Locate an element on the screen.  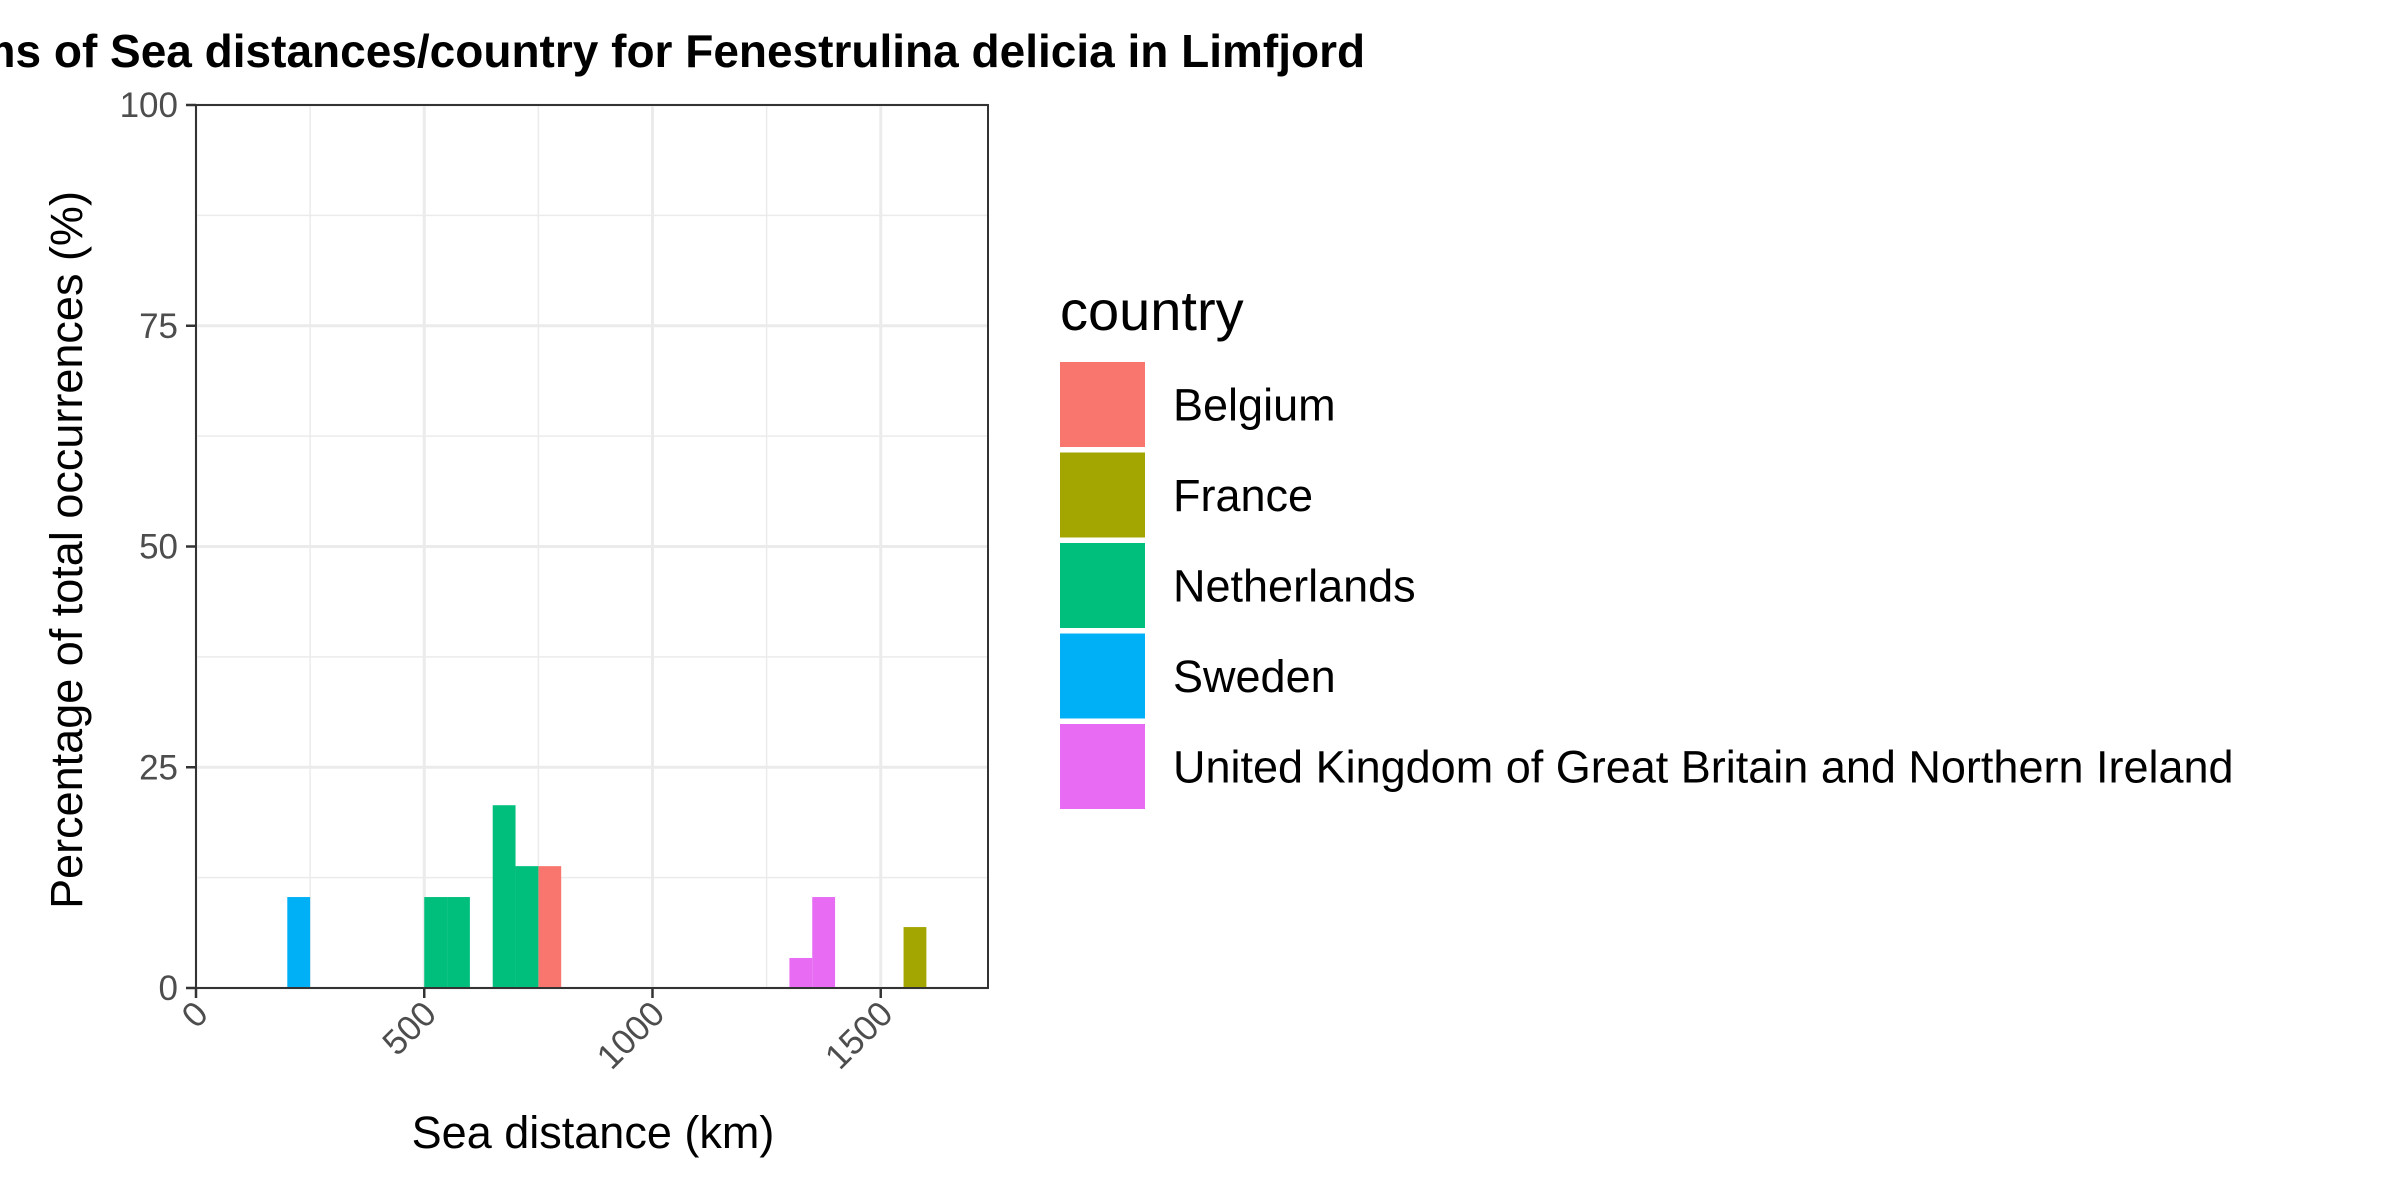
y-axis-title: Percentage of total occurrences (%) is located at coordinates (66, 550).